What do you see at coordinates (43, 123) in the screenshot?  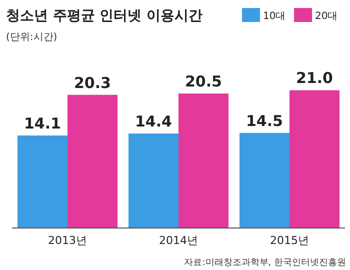 I see `data-label: 14.1` at bounding box center [43, 123].